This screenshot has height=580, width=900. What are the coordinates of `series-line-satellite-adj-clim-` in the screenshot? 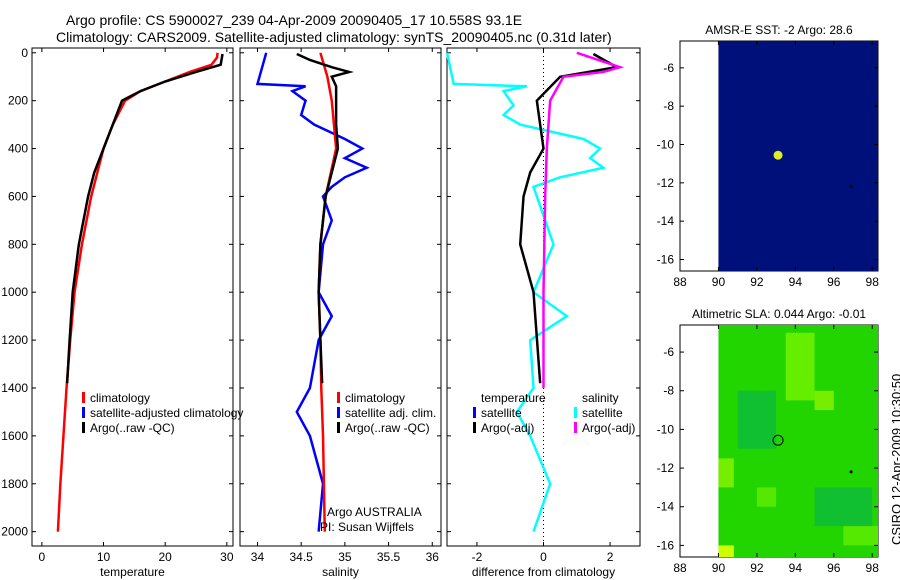 It's located at (312, 292).